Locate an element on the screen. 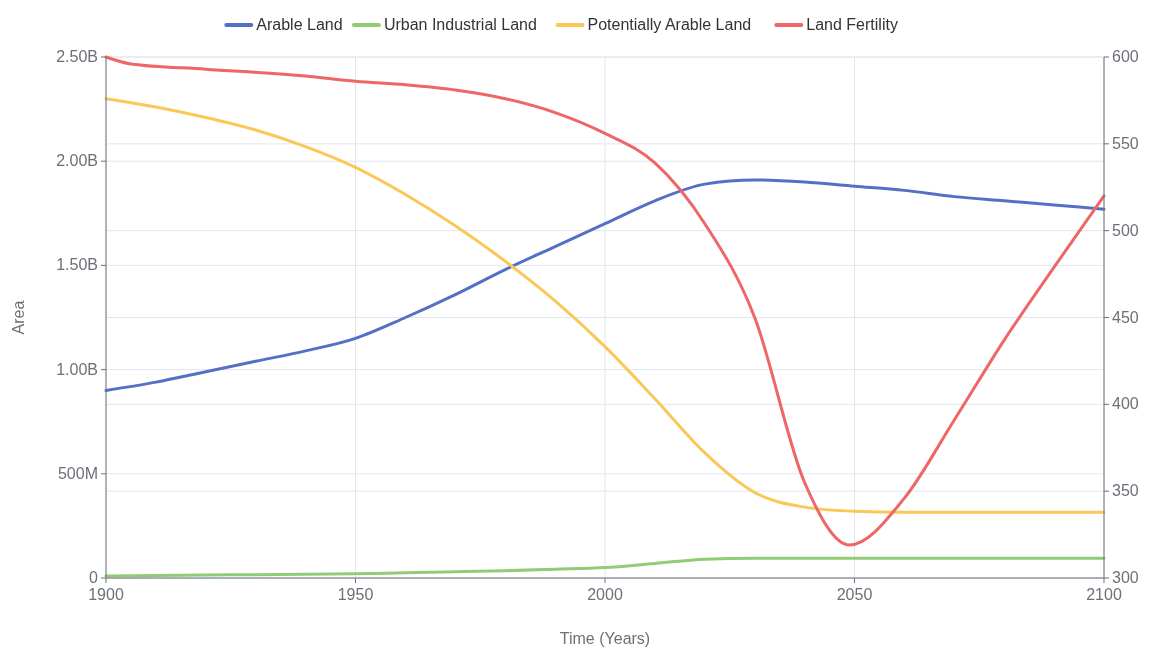  y2-tick-label: 600 is located at coordinates (1125, 56).